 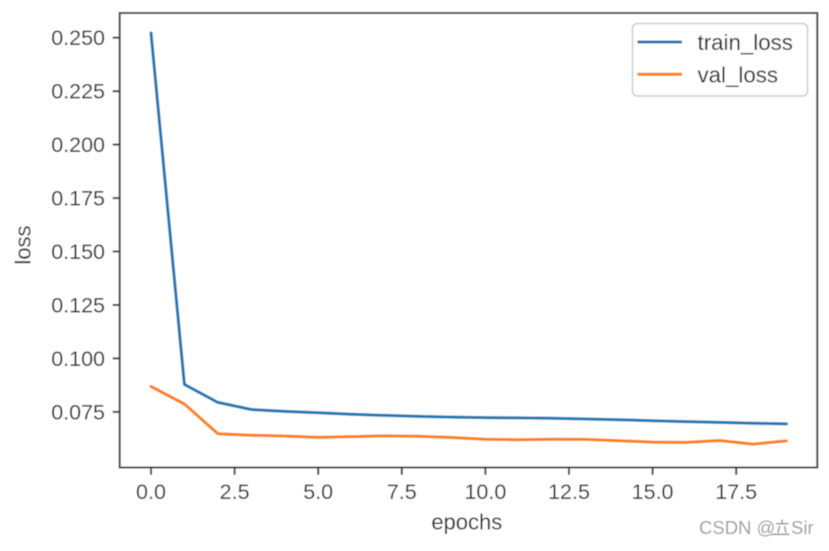 I want to click on svg-text: 15.0, so click(x=653, y=492).